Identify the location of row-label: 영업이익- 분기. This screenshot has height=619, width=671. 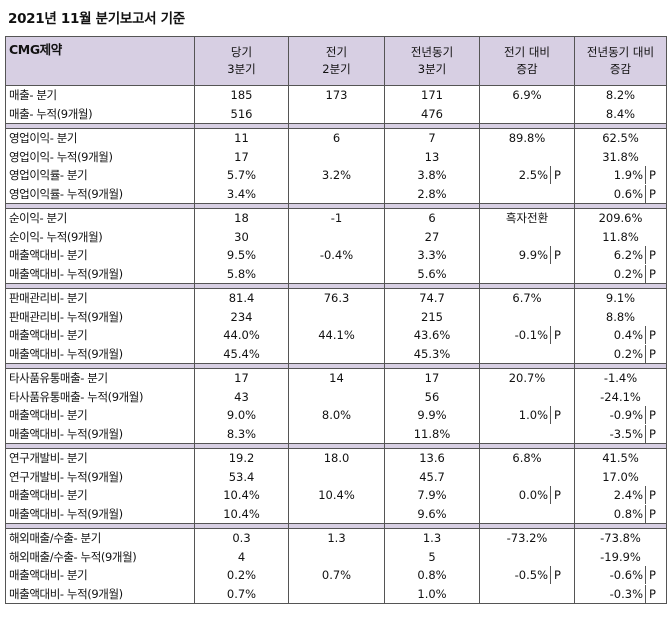
(100, 138).